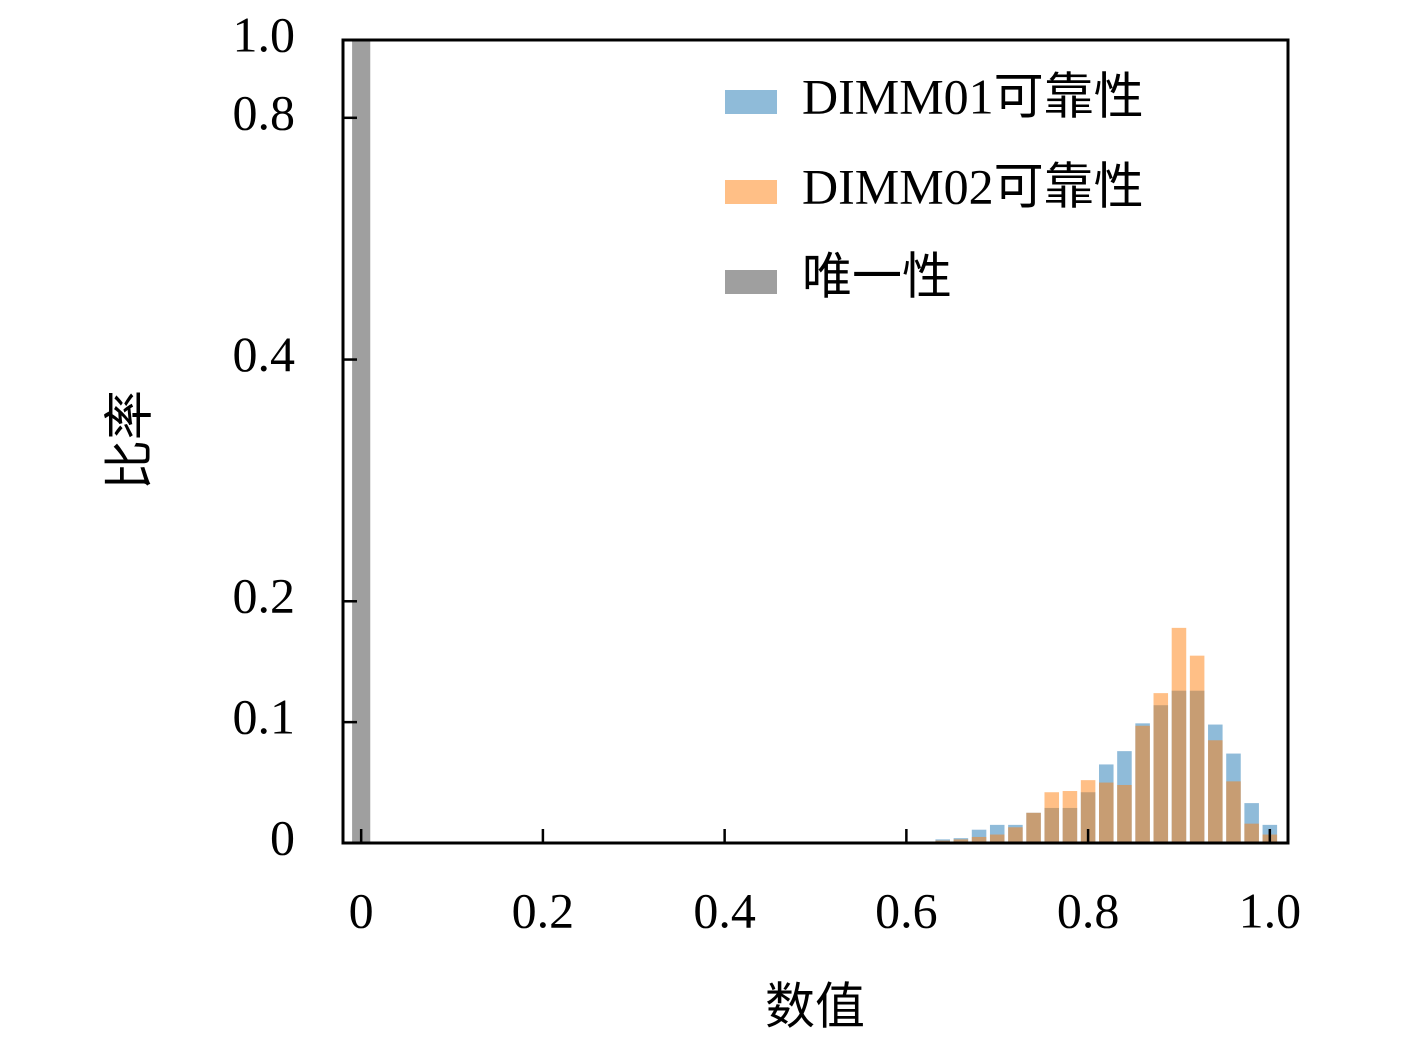  What do you see at coordinates (1088, 910) in the screenshot?
I see `x-tick-label: 0.8` at bounding box center [1088, 910].